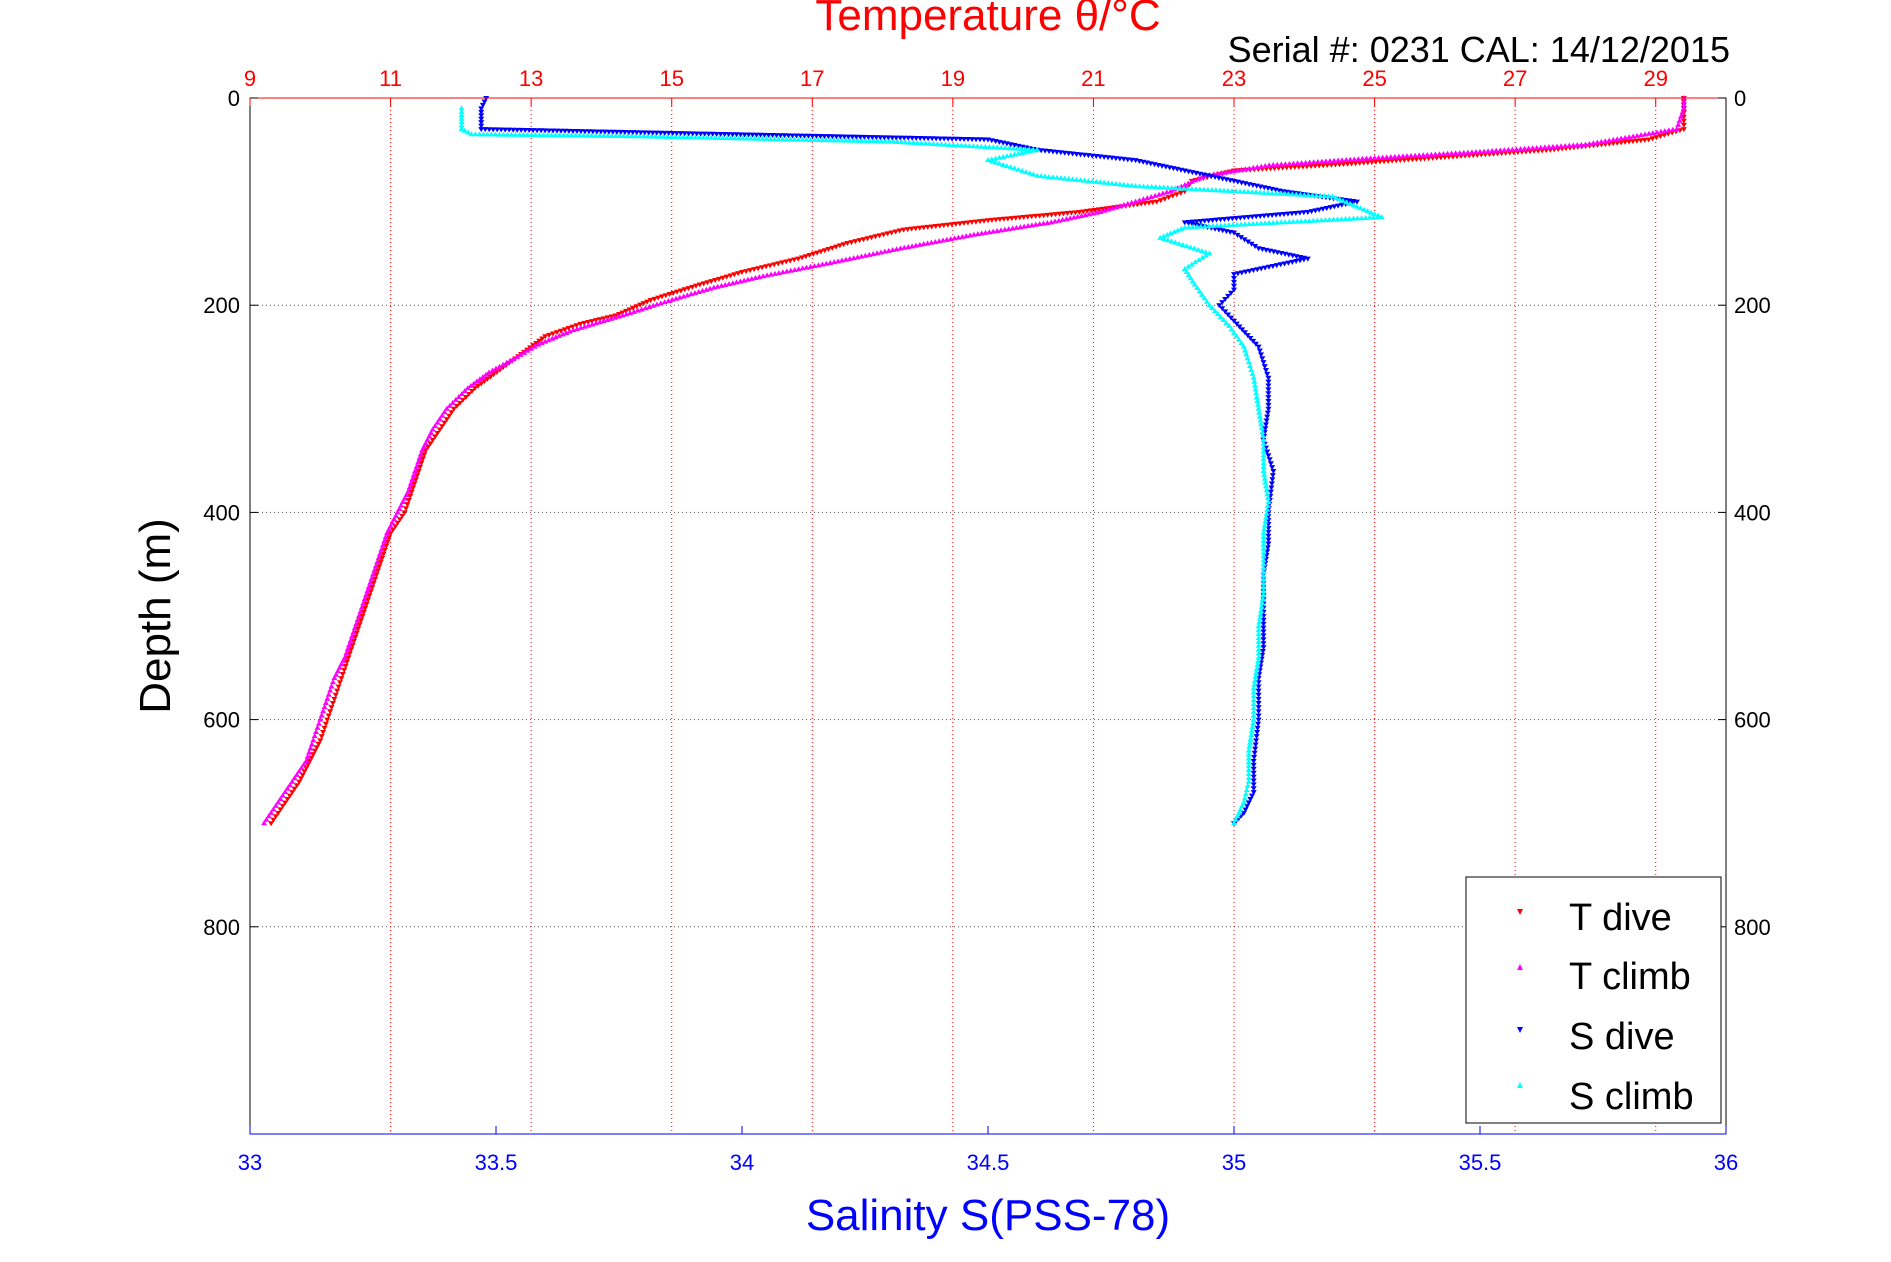  I want to click on legend-marker-t-dive, so click(1520, 912).